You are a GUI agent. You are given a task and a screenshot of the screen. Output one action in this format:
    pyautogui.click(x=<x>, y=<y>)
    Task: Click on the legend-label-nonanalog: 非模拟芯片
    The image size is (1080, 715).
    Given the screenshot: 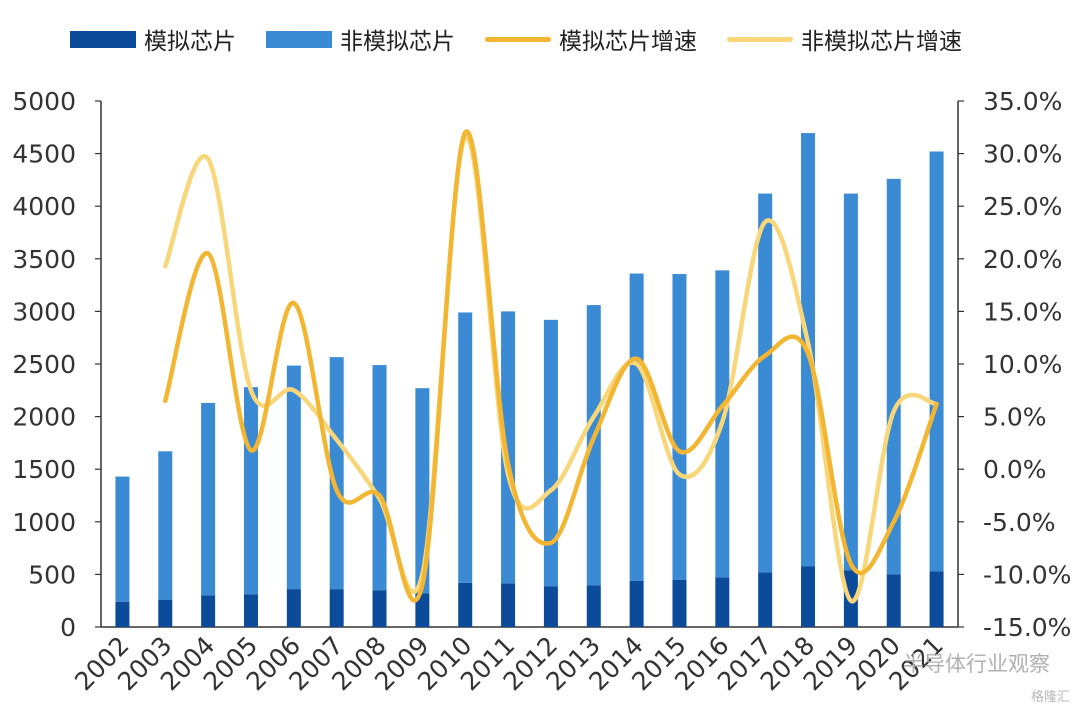 What is the action you would take?
    pyautogui.click(x=397, y=42)
    